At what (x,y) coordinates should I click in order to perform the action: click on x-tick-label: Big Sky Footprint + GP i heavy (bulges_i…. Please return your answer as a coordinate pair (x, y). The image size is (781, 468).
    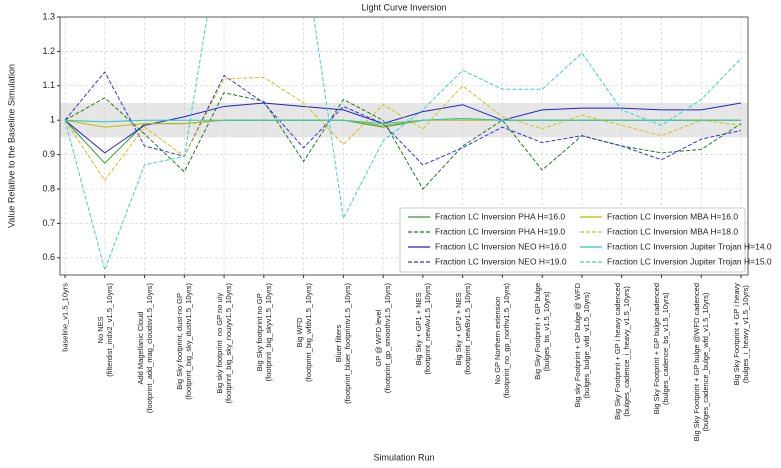
    Looking at the image, I should click on (741, 334).